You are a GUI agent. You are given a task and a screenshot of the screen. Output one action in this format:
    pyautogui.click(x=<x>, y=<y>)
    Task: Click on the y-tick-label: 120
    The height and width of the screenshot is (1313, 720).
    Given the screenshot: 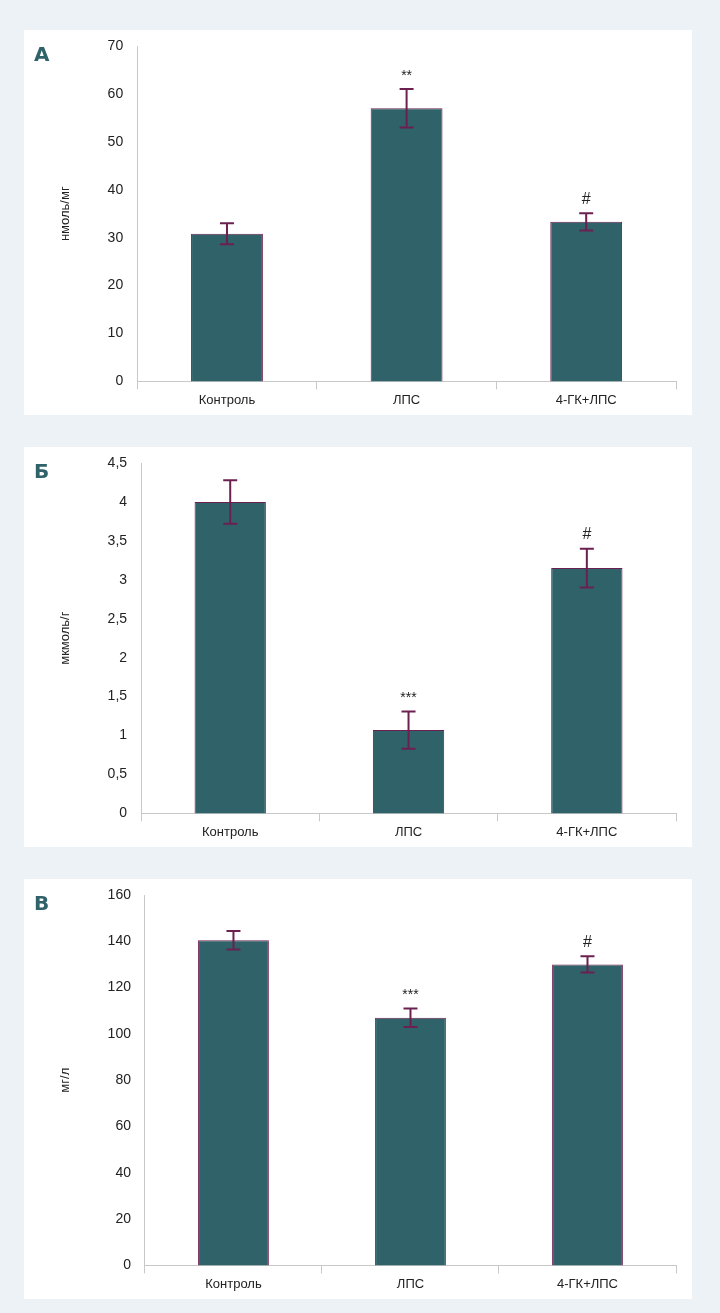 What is the action you would take?
    pyautogui.click(x=119, y=986)
    